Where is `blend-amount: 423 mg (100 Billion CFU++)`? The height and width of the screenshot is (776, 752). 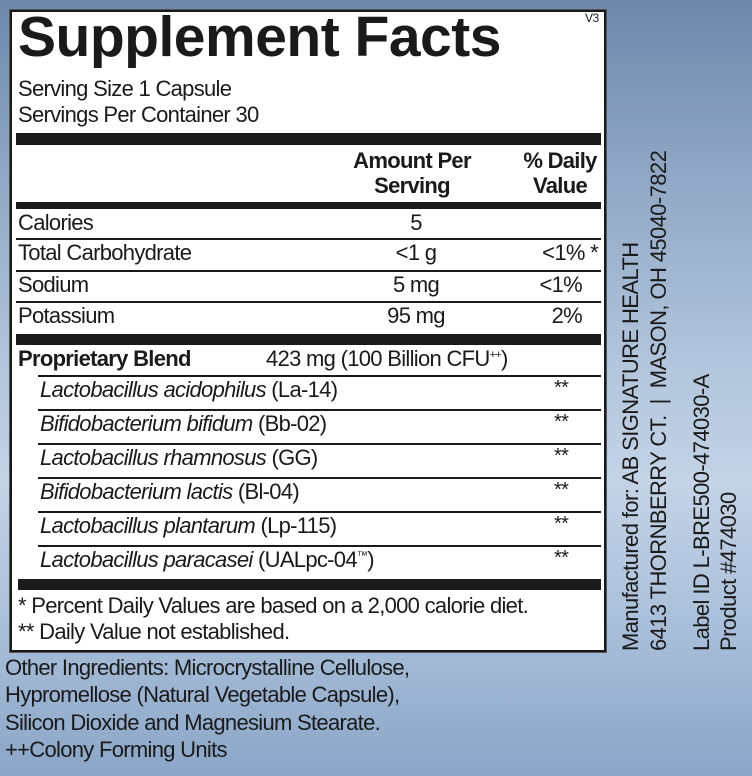 blend-amount: 423 mg (100 Billion CFU++) is located at coordinates (387, 359).